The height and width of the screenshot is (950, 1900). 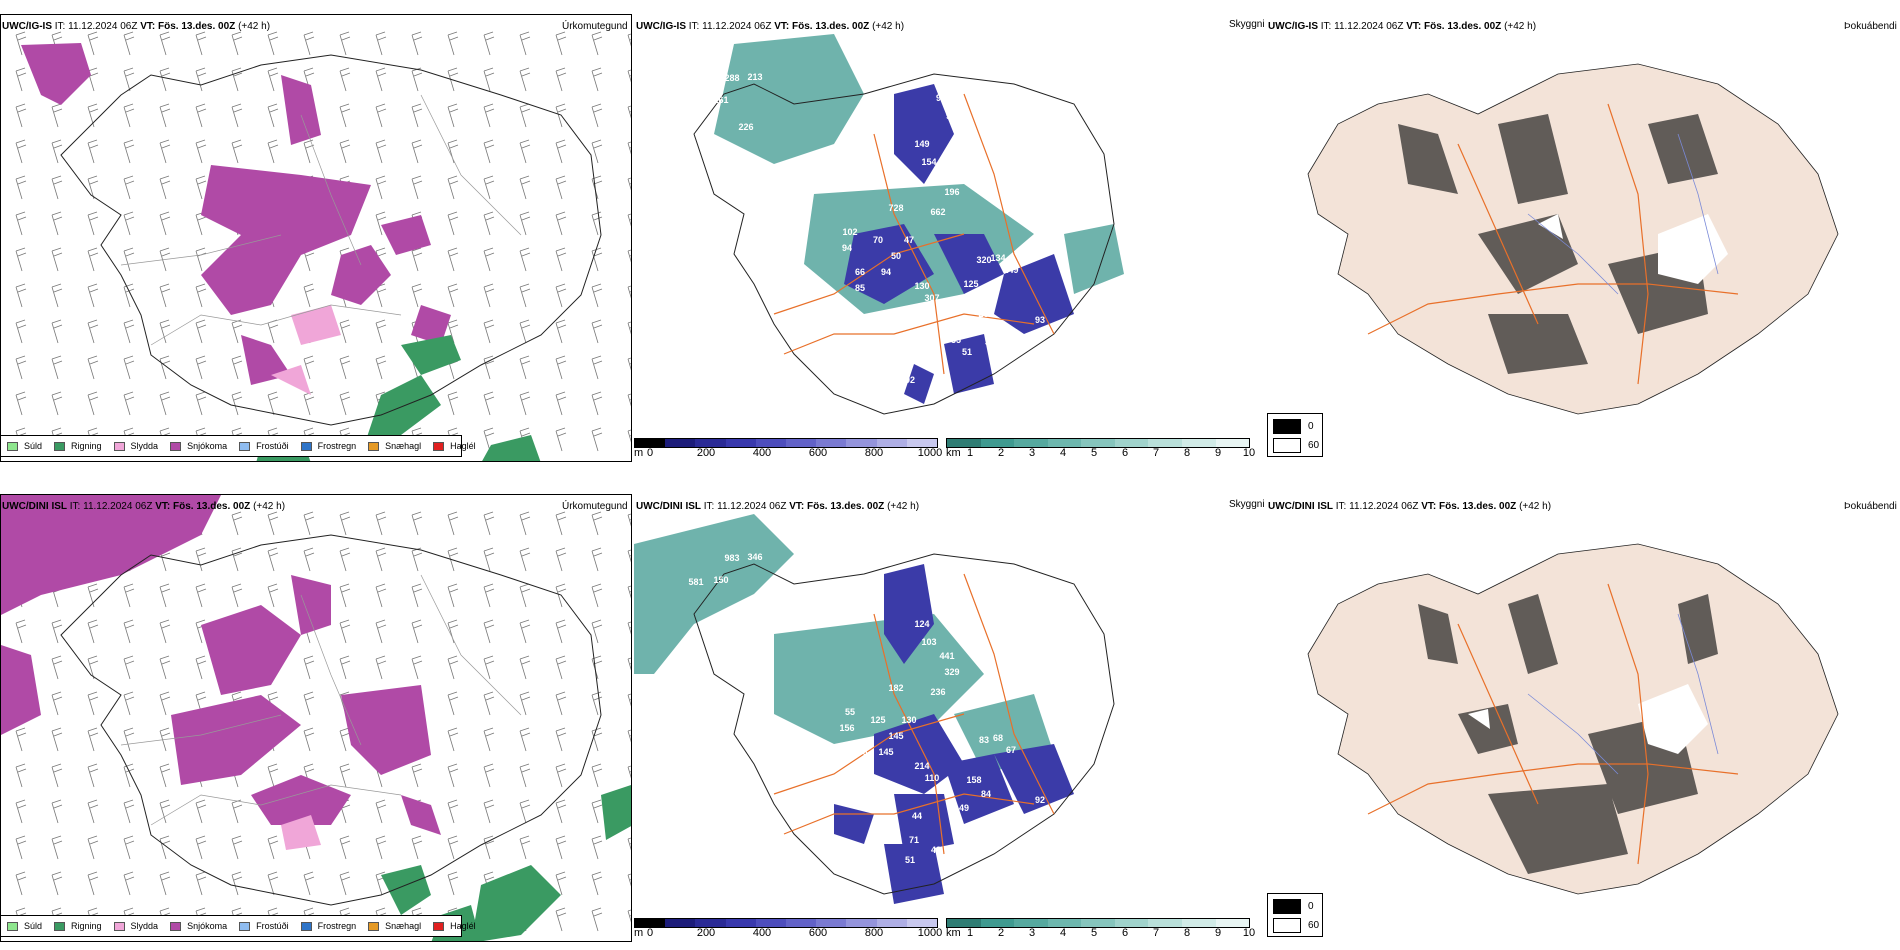 I want to click on cloud-base-value: 69, so click(x=964, y=328).